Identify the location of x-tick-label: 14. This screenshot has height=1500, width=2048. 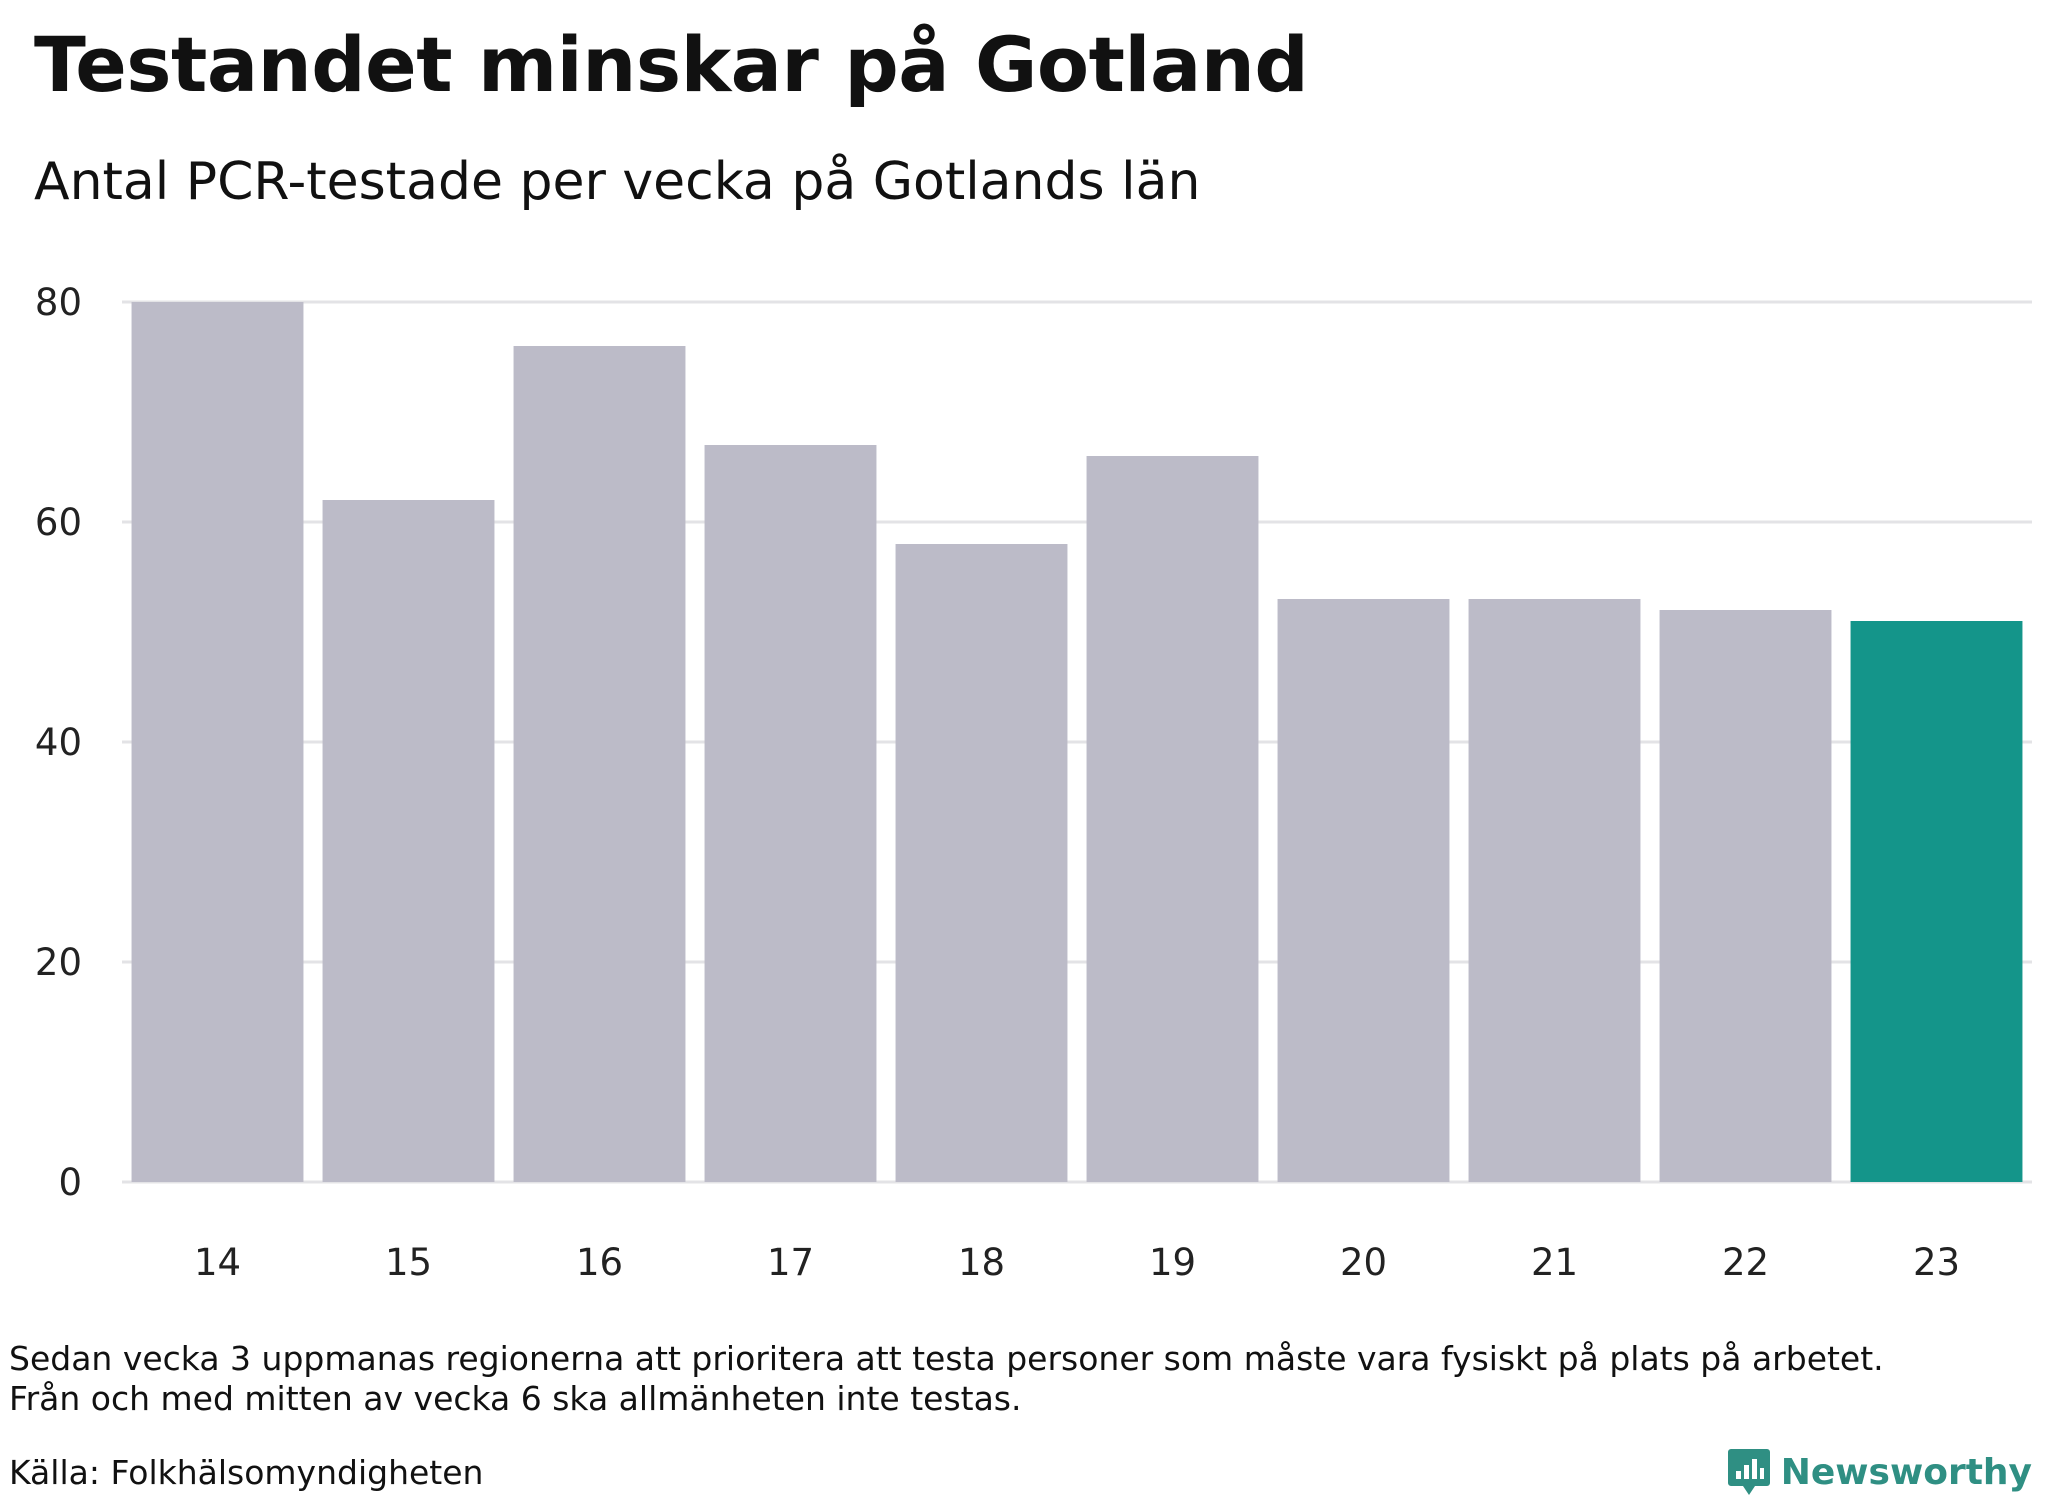
(217, 1262).